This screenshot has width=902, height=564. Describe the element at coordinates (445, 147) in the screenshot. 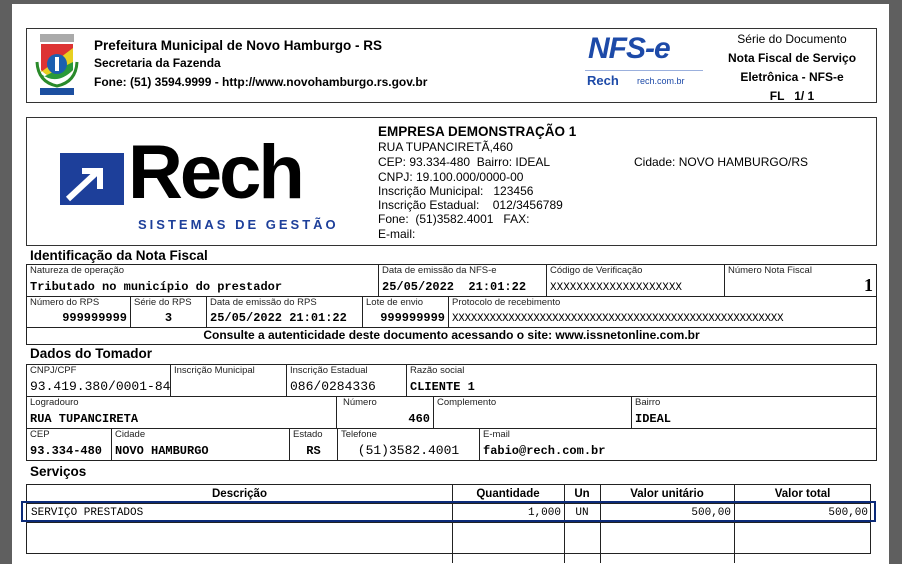

I see `company-address: RUA TUPANCIRETÃ,460` at that location.